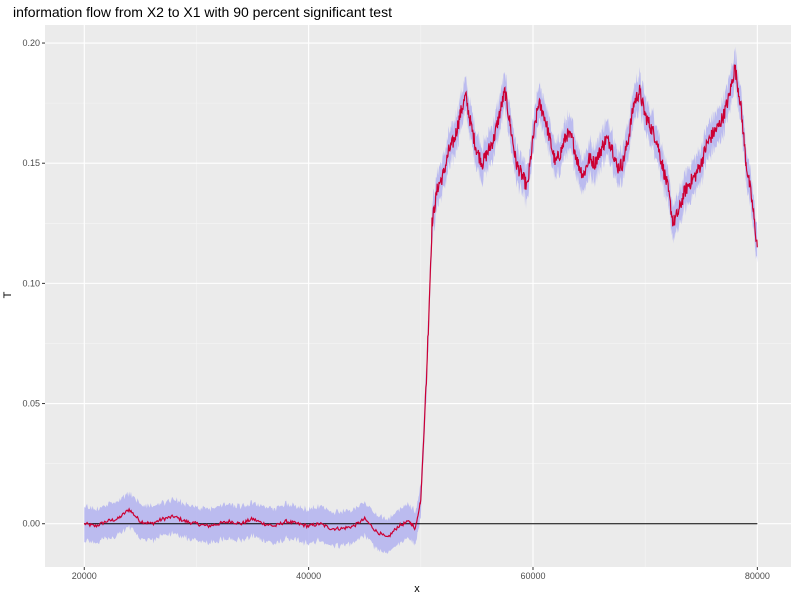 This screenshot has width=799, height=599. I want to click on y-axis-ticks: 0.00 0.05 0.10 0.15 0.20, so click(33, 283).